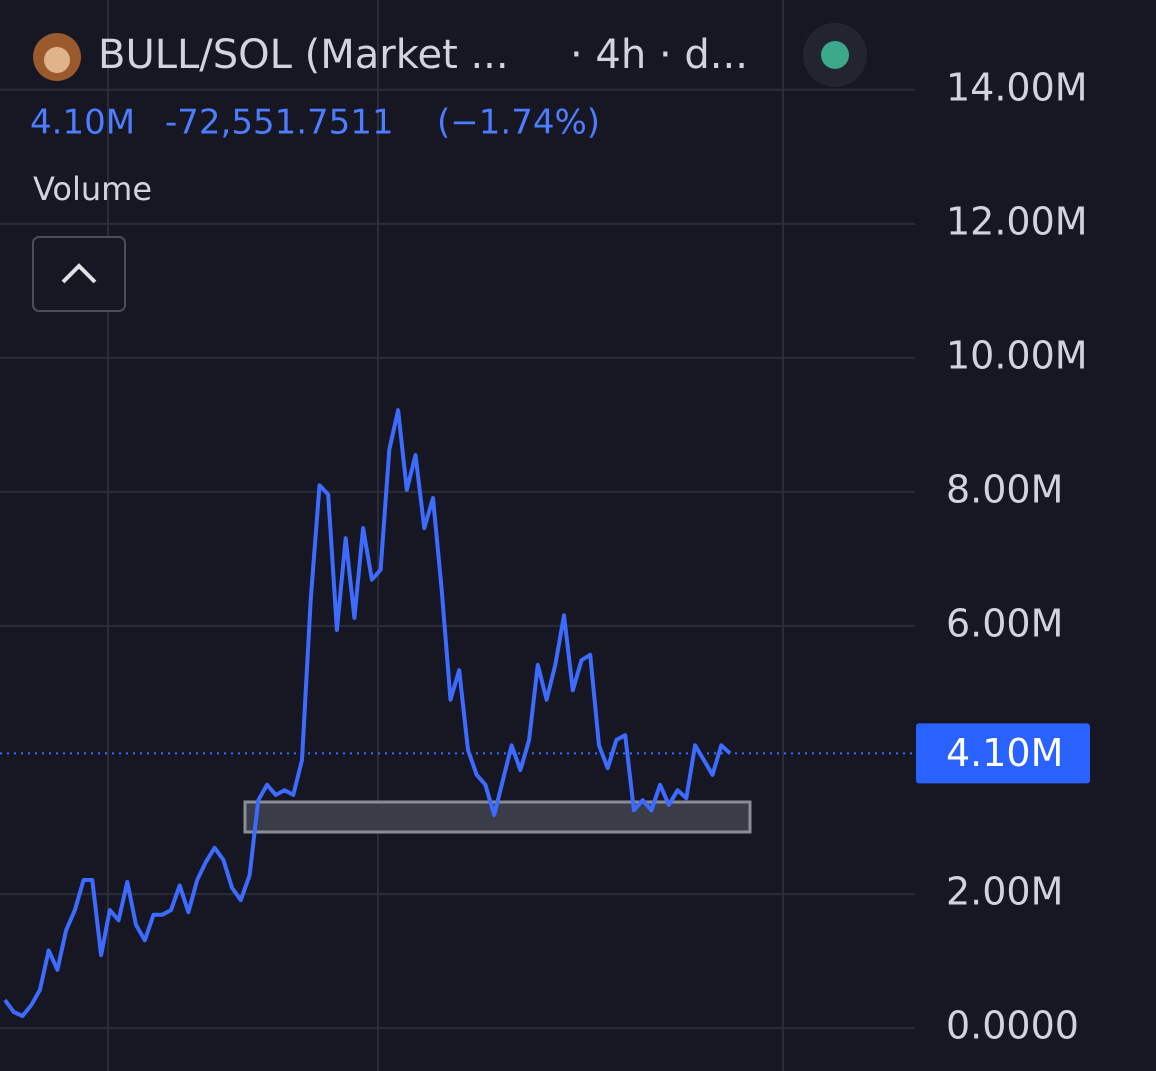 The image size is (1156, 1071). What do you see at coordinates (92, 189) in the screenshot?
I see `indicator-label: Volume` at bounding box center [92, 189].